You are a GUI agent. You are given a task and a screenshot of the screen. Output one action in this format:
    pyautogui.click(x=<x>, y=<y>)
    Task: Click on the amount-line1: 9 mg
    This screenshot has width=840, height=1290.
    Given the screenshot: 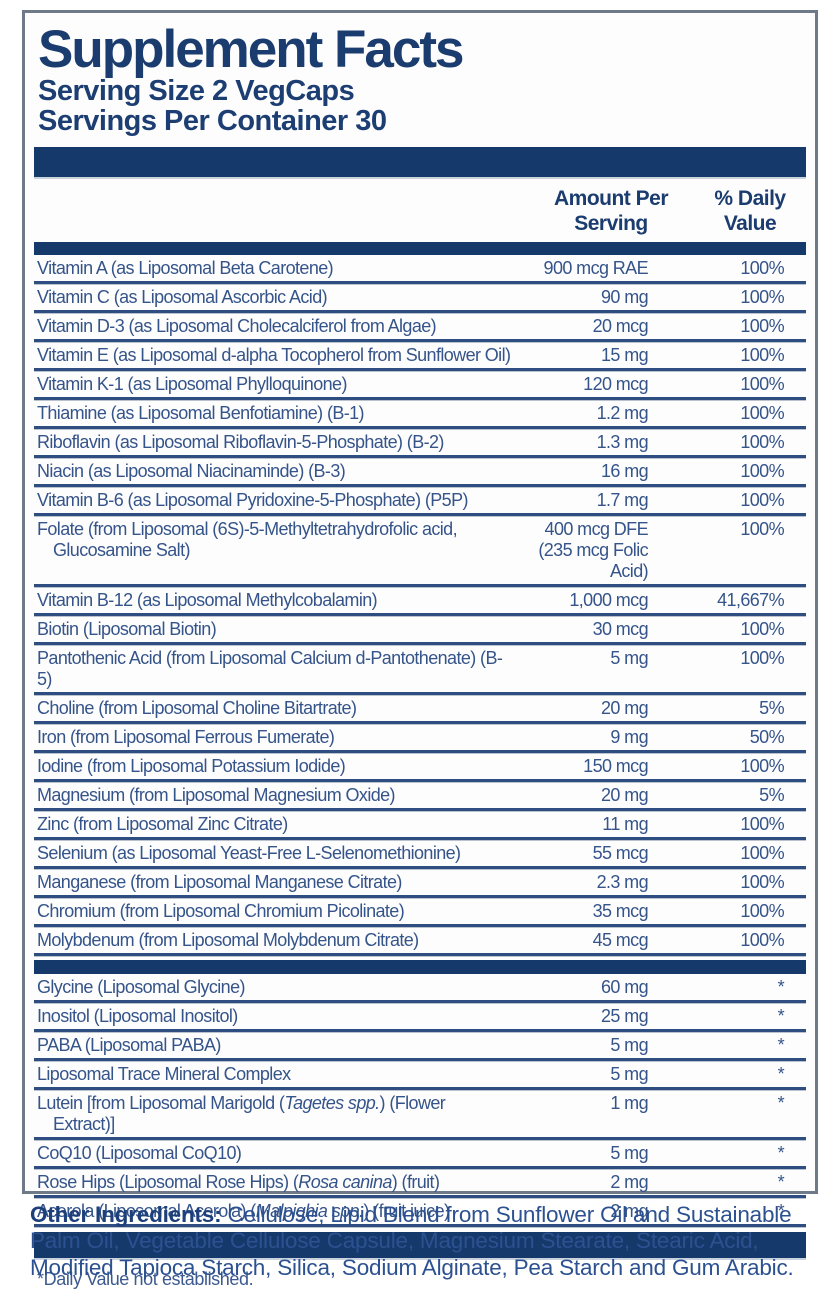 What is the action you would take?
    pyautogui.click(x=629, y=737)
    